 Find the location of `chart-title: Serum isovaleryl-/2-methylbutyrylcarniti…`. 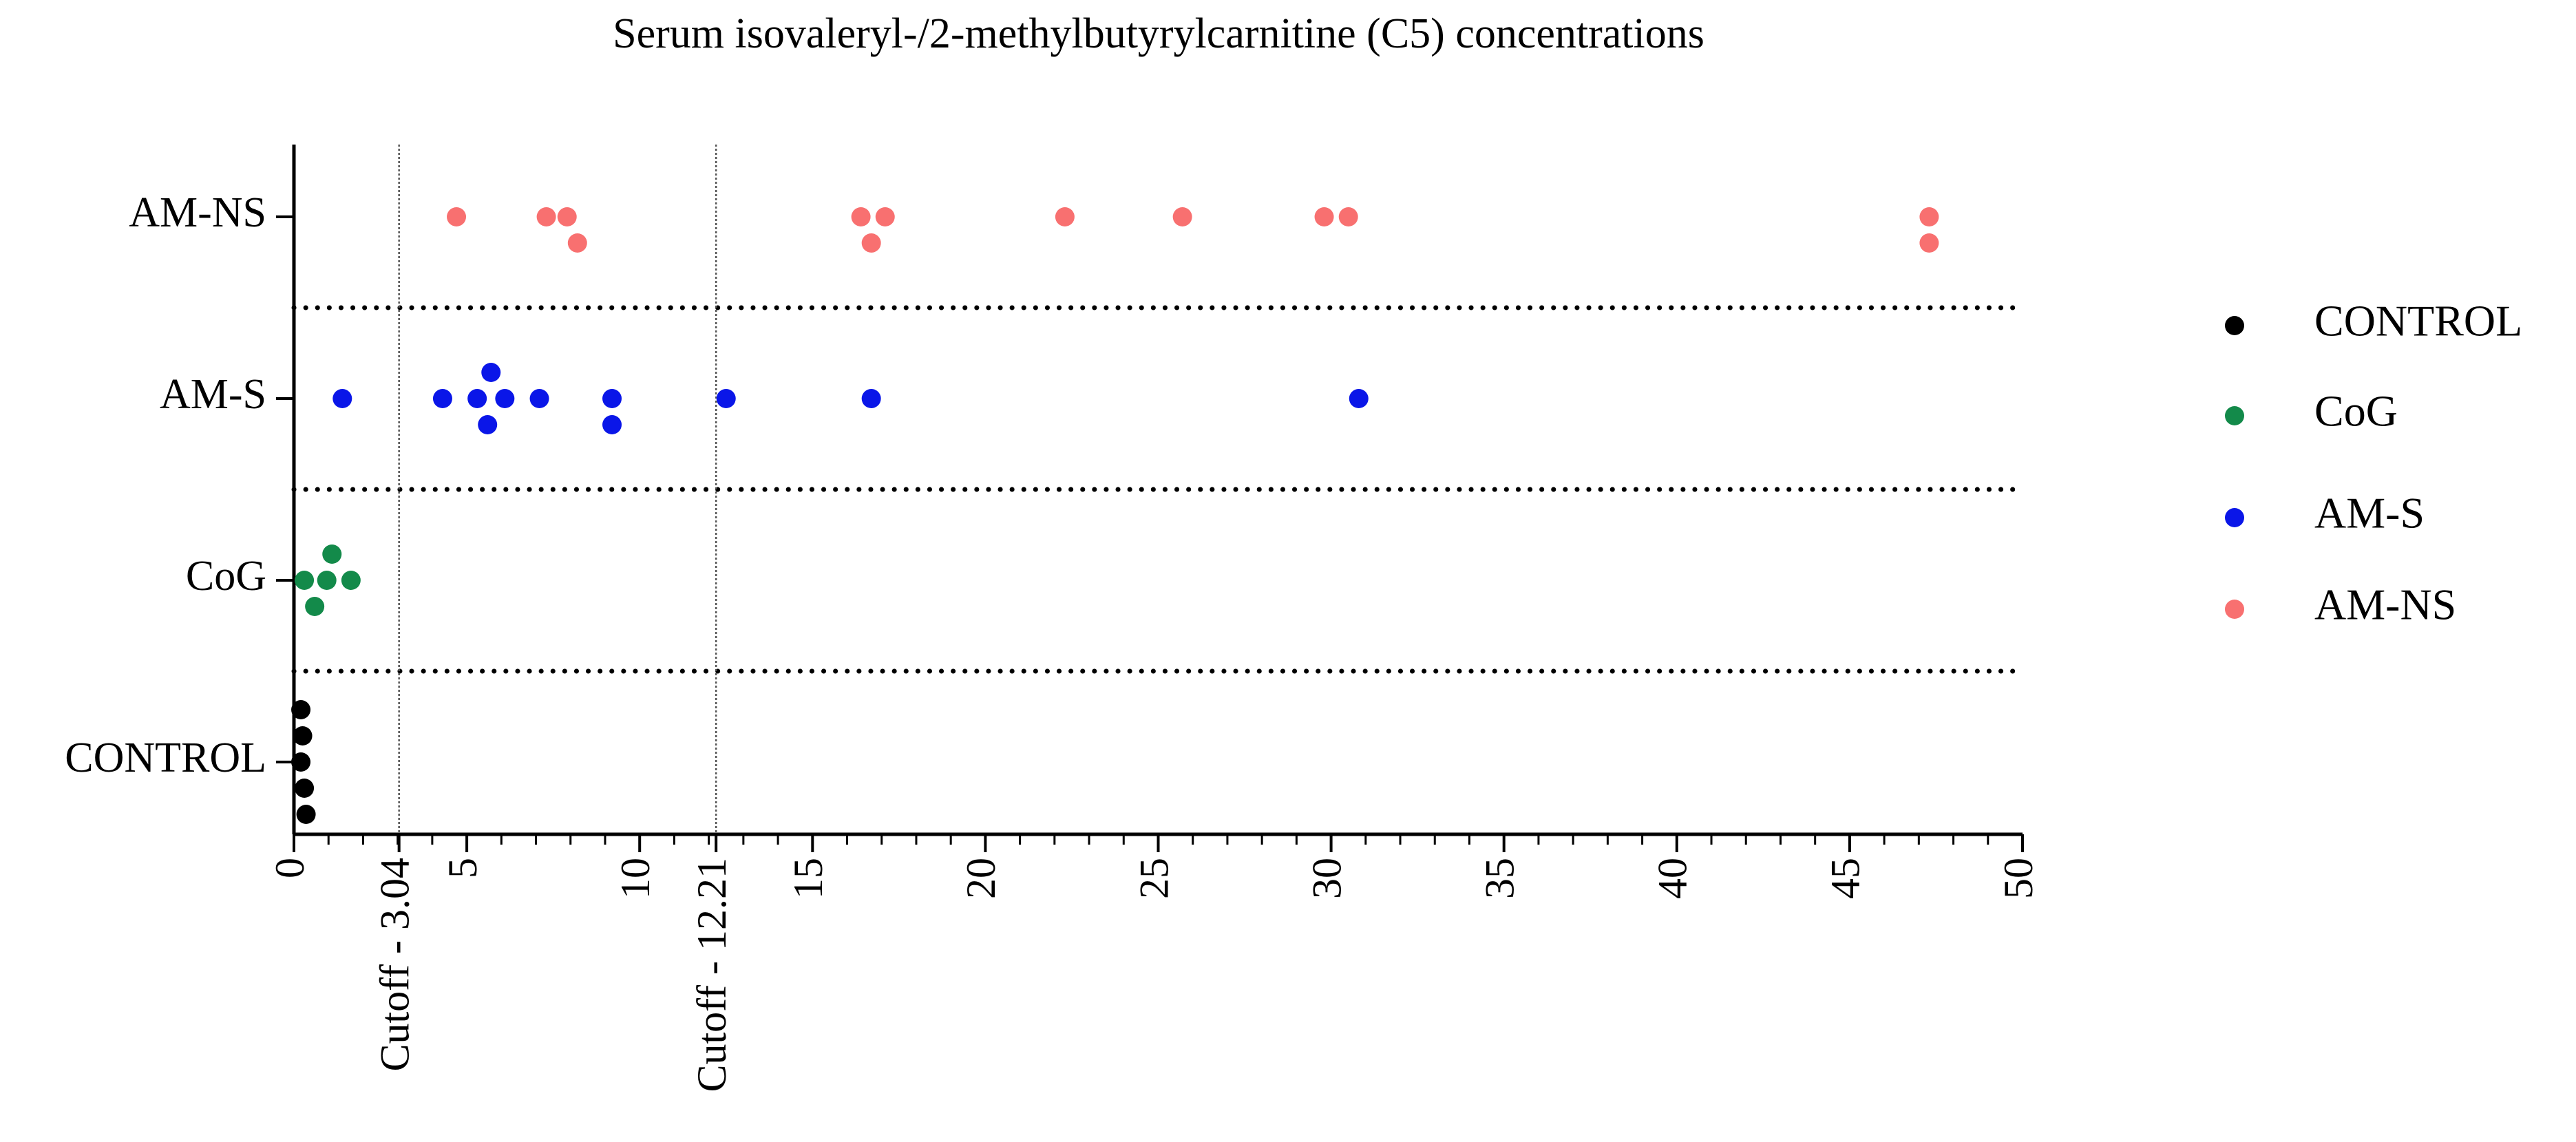

chart-title: Serum isovaleryl-/2-methylbutyrylcarniti… is located at coordinates (1159, 33).